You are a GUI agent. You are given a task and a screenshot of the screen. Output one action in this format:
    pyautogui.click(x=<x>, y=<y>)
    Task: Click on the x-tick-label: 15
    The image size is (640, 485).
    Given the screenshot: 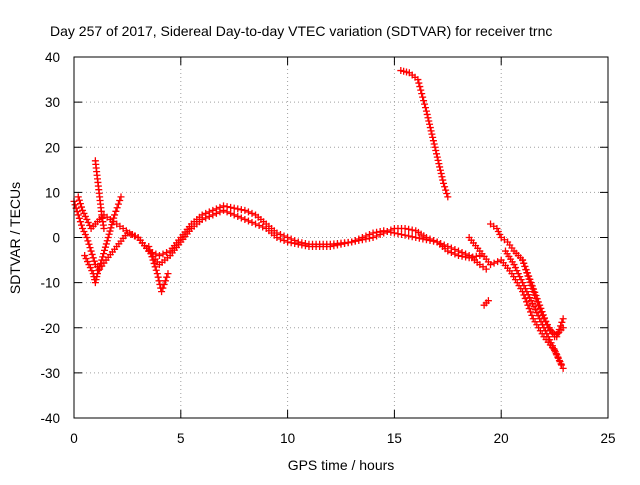 What is the action you would take?
    pyautogui.click(x=394, y=438)
    